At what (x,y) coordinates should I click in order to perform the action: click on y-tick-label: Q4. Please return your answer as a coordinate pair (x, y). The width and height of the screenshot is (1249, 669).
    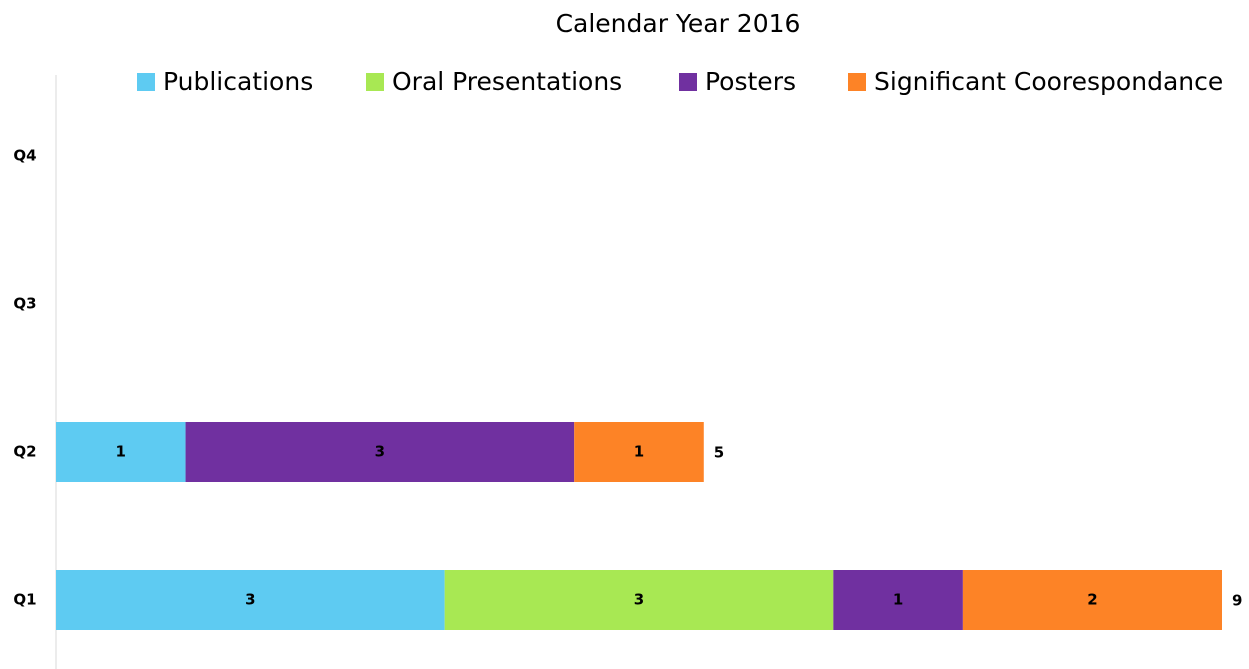
    Looking at the image, I should click on (24, 156).